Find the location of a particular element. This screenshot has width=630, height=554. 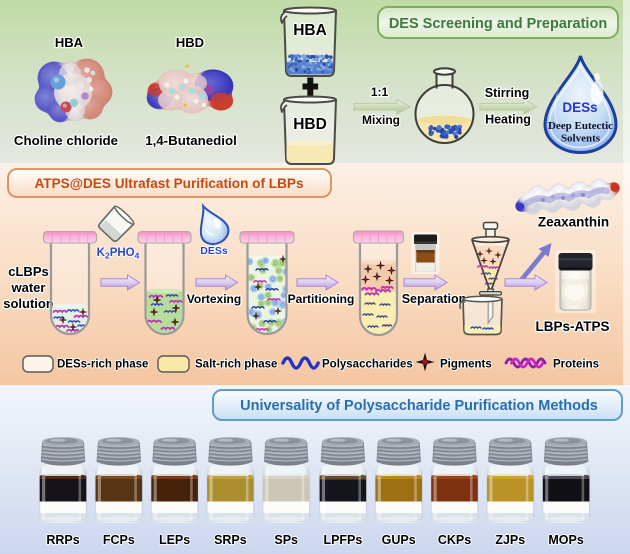

svg-text: Heating is located at coordinates (508, 120).